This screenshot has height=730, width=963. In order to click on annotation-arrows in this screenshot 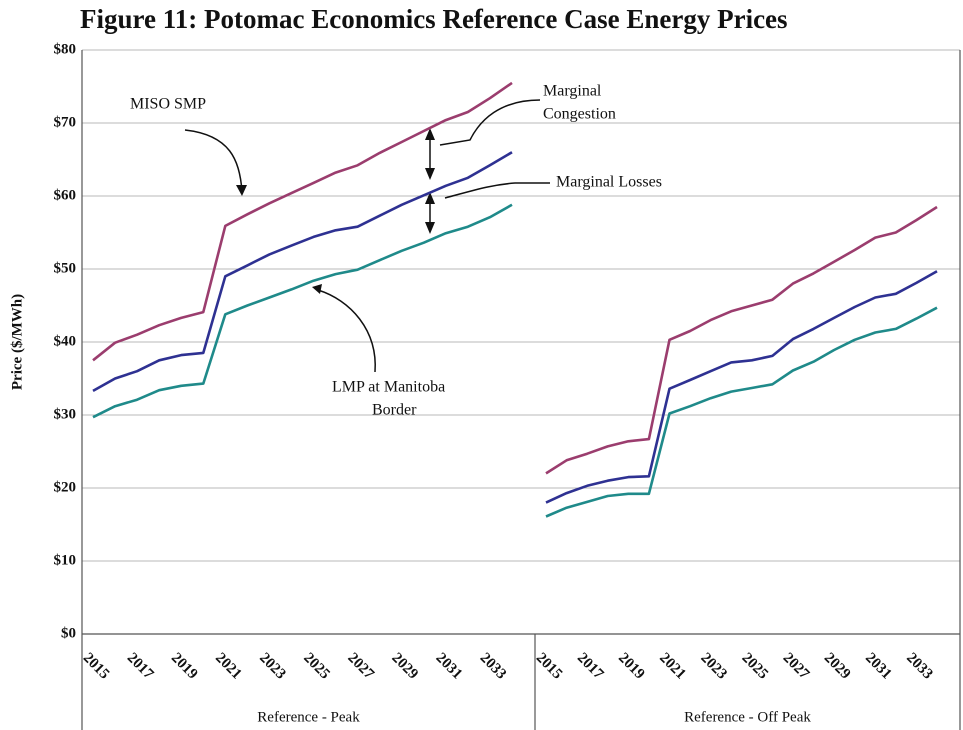, I will do `click(367, 236)`.